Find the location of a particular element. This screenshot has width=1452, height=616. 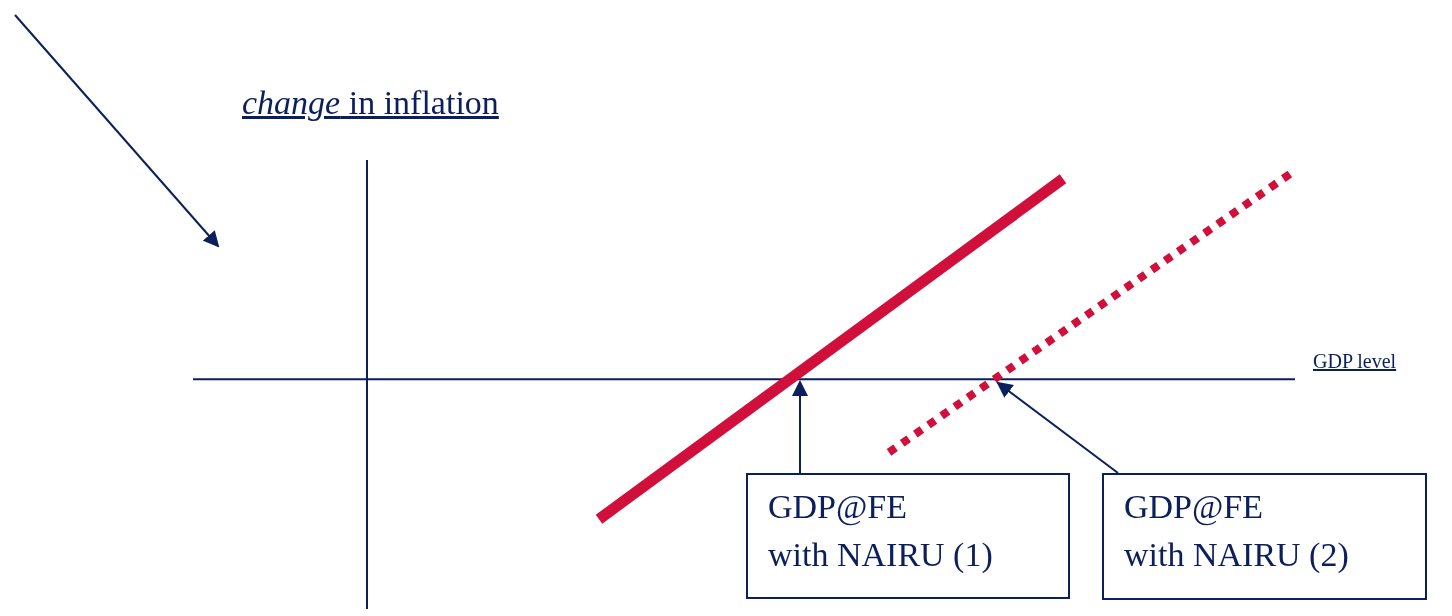

y-axis-title: change in inflation is located at coordinates (370, 103).